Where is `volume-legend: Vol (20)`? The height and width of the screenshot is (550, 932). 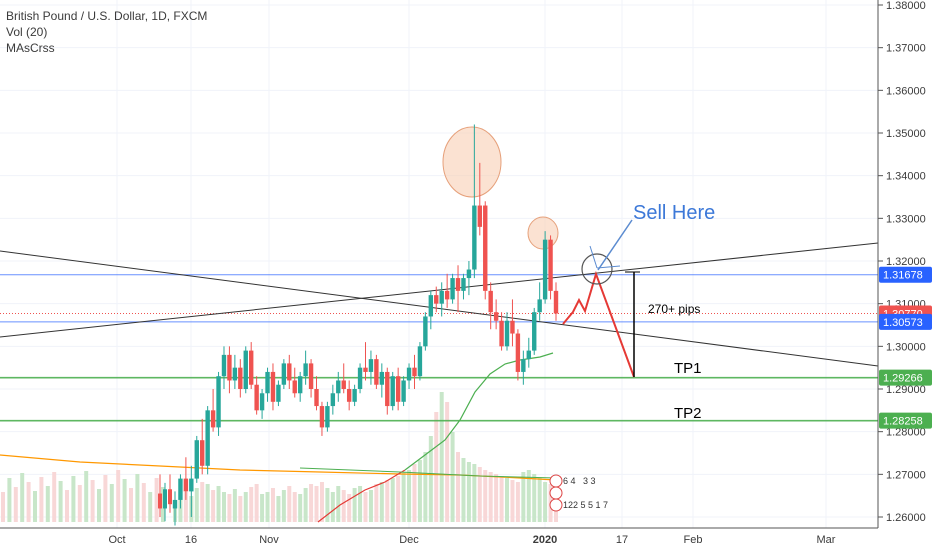 volume-legend: Vol (20) is located at coordinates (27, 32).